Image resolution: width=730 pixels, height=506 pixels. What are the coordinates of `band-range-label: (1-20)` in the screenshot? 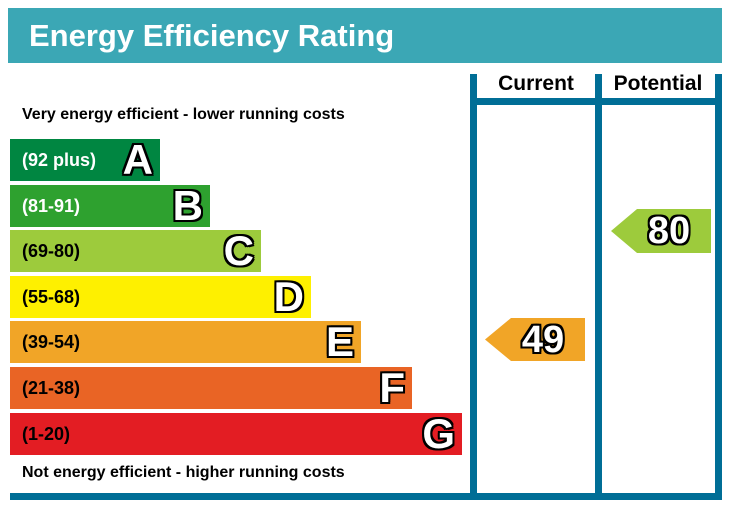 It's located at (46, 433).